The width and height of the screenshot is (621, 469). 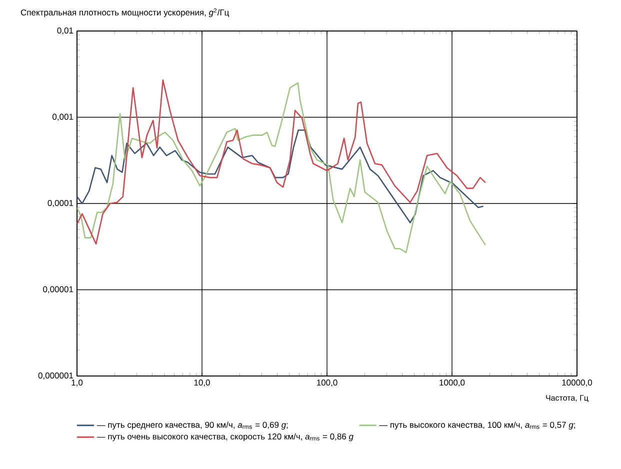 I want to click on x-axis-title: Частота, Гц, so click(x=567, y=398).